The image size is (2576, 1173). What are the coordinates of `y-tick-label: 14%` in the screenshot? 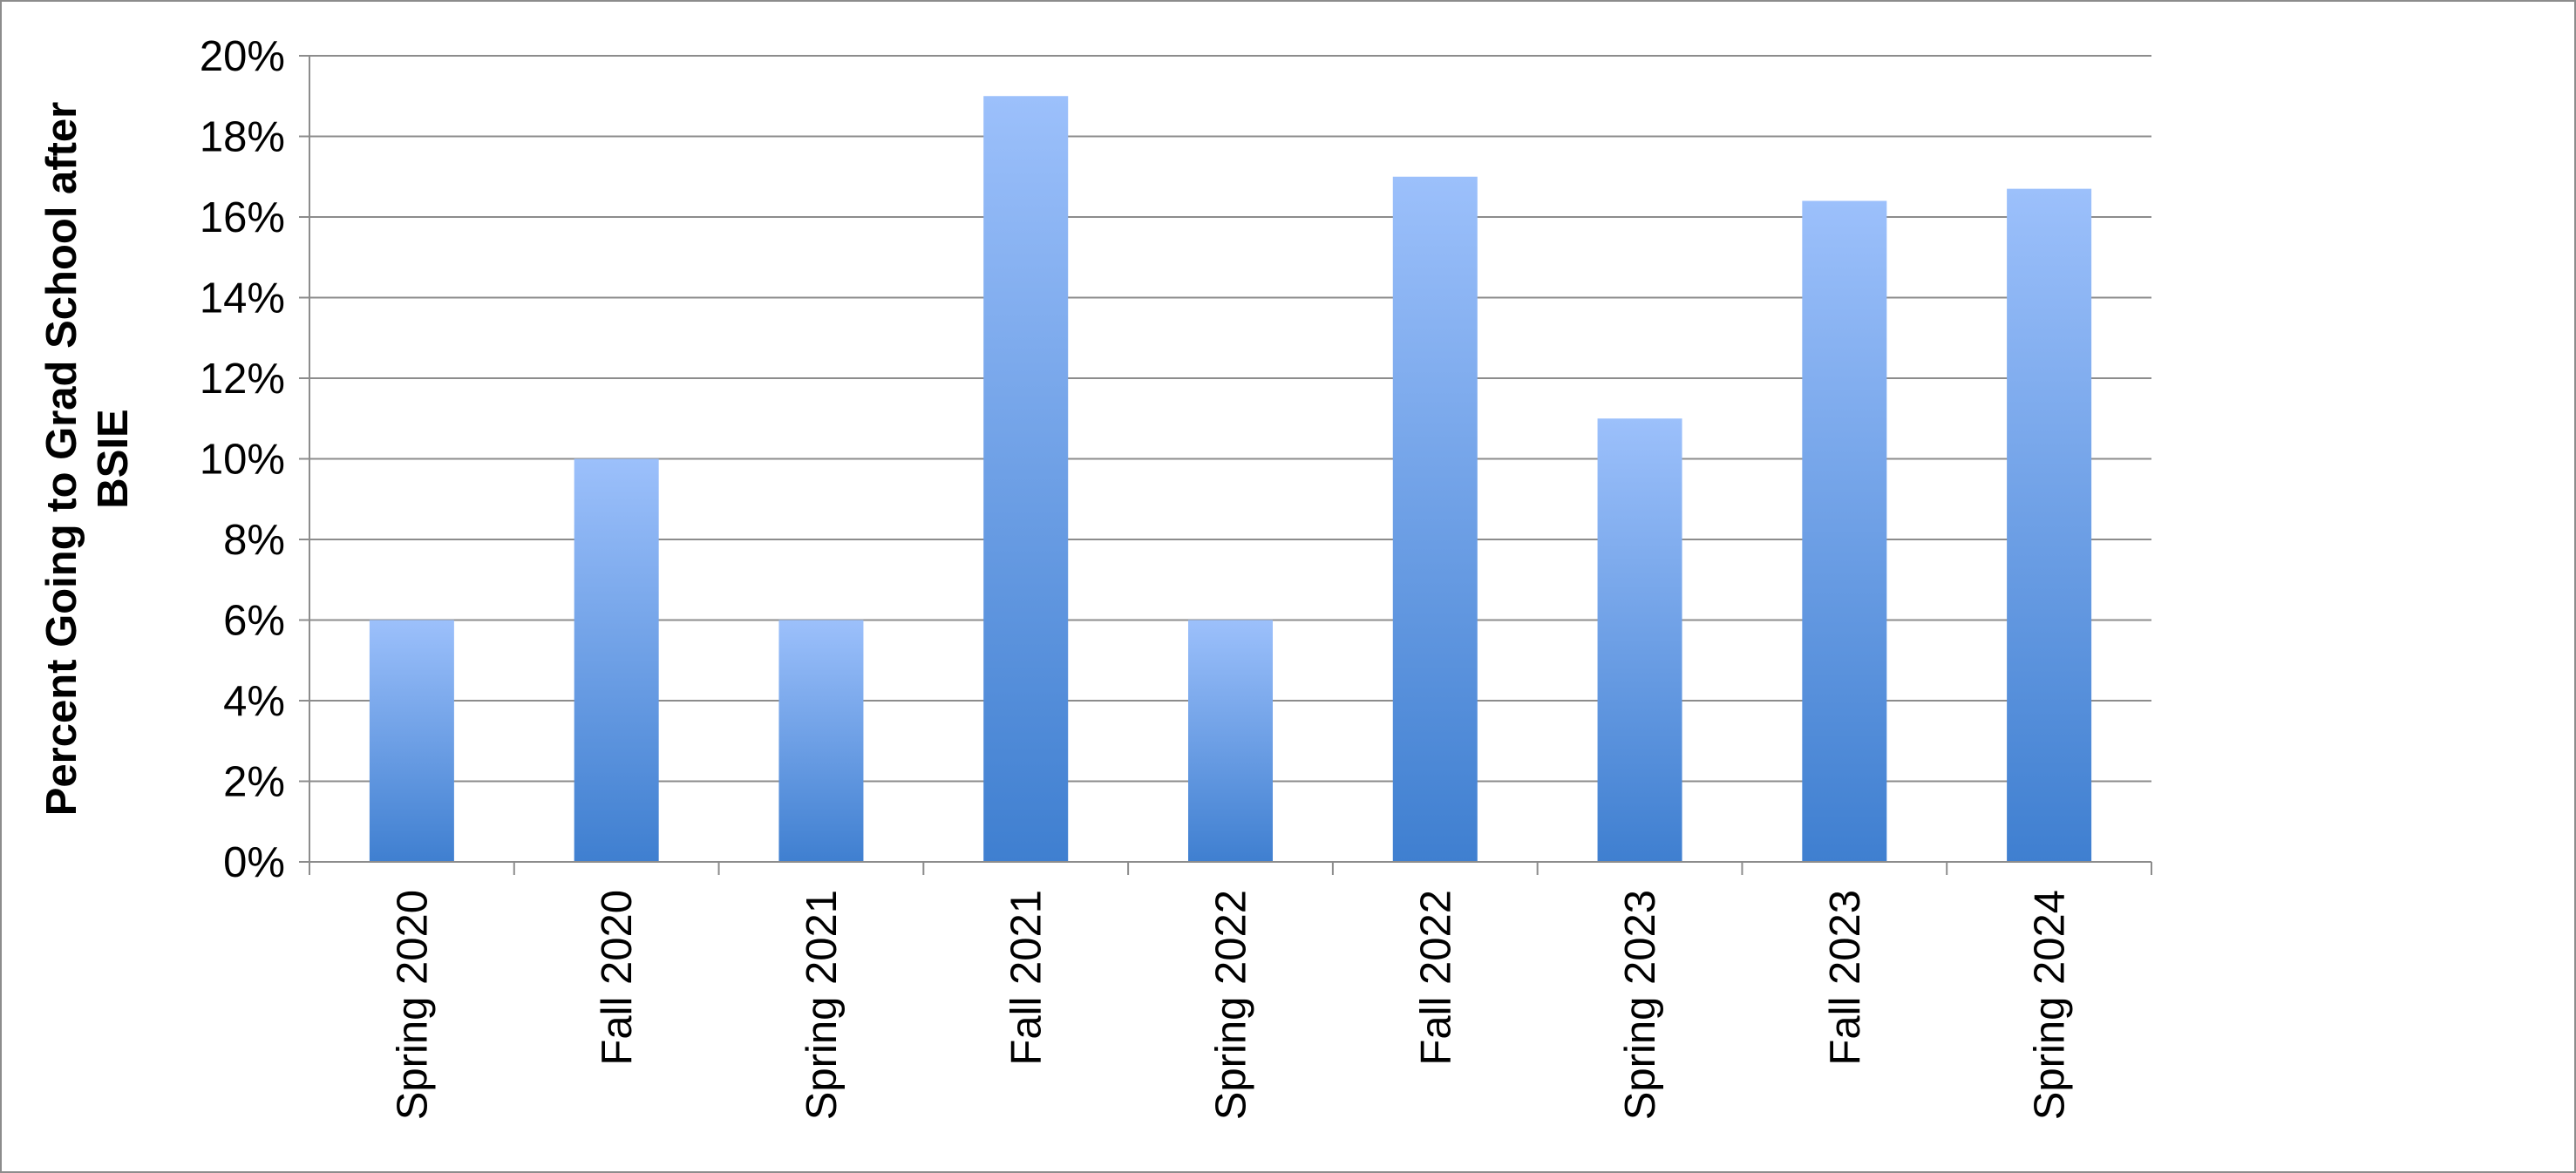 It's located at (242, 298).